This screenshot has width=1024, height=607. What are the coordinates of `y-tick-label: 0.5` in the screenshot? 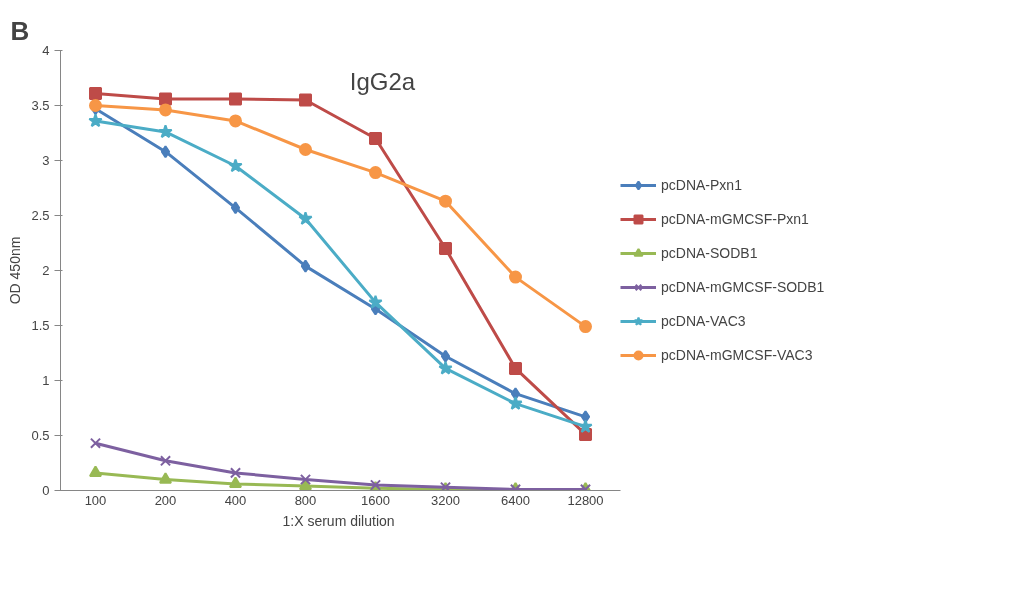 It's located at (40, 435).